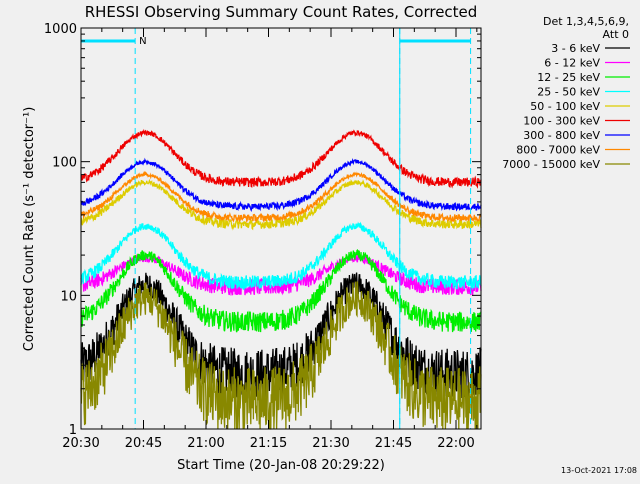 The width and height of the screenshot is (640, 484). What do you see at coordinates (330, 443) in the screenshot?
I see `x-tick-label: 21:30` at bounding box center [330, 443].